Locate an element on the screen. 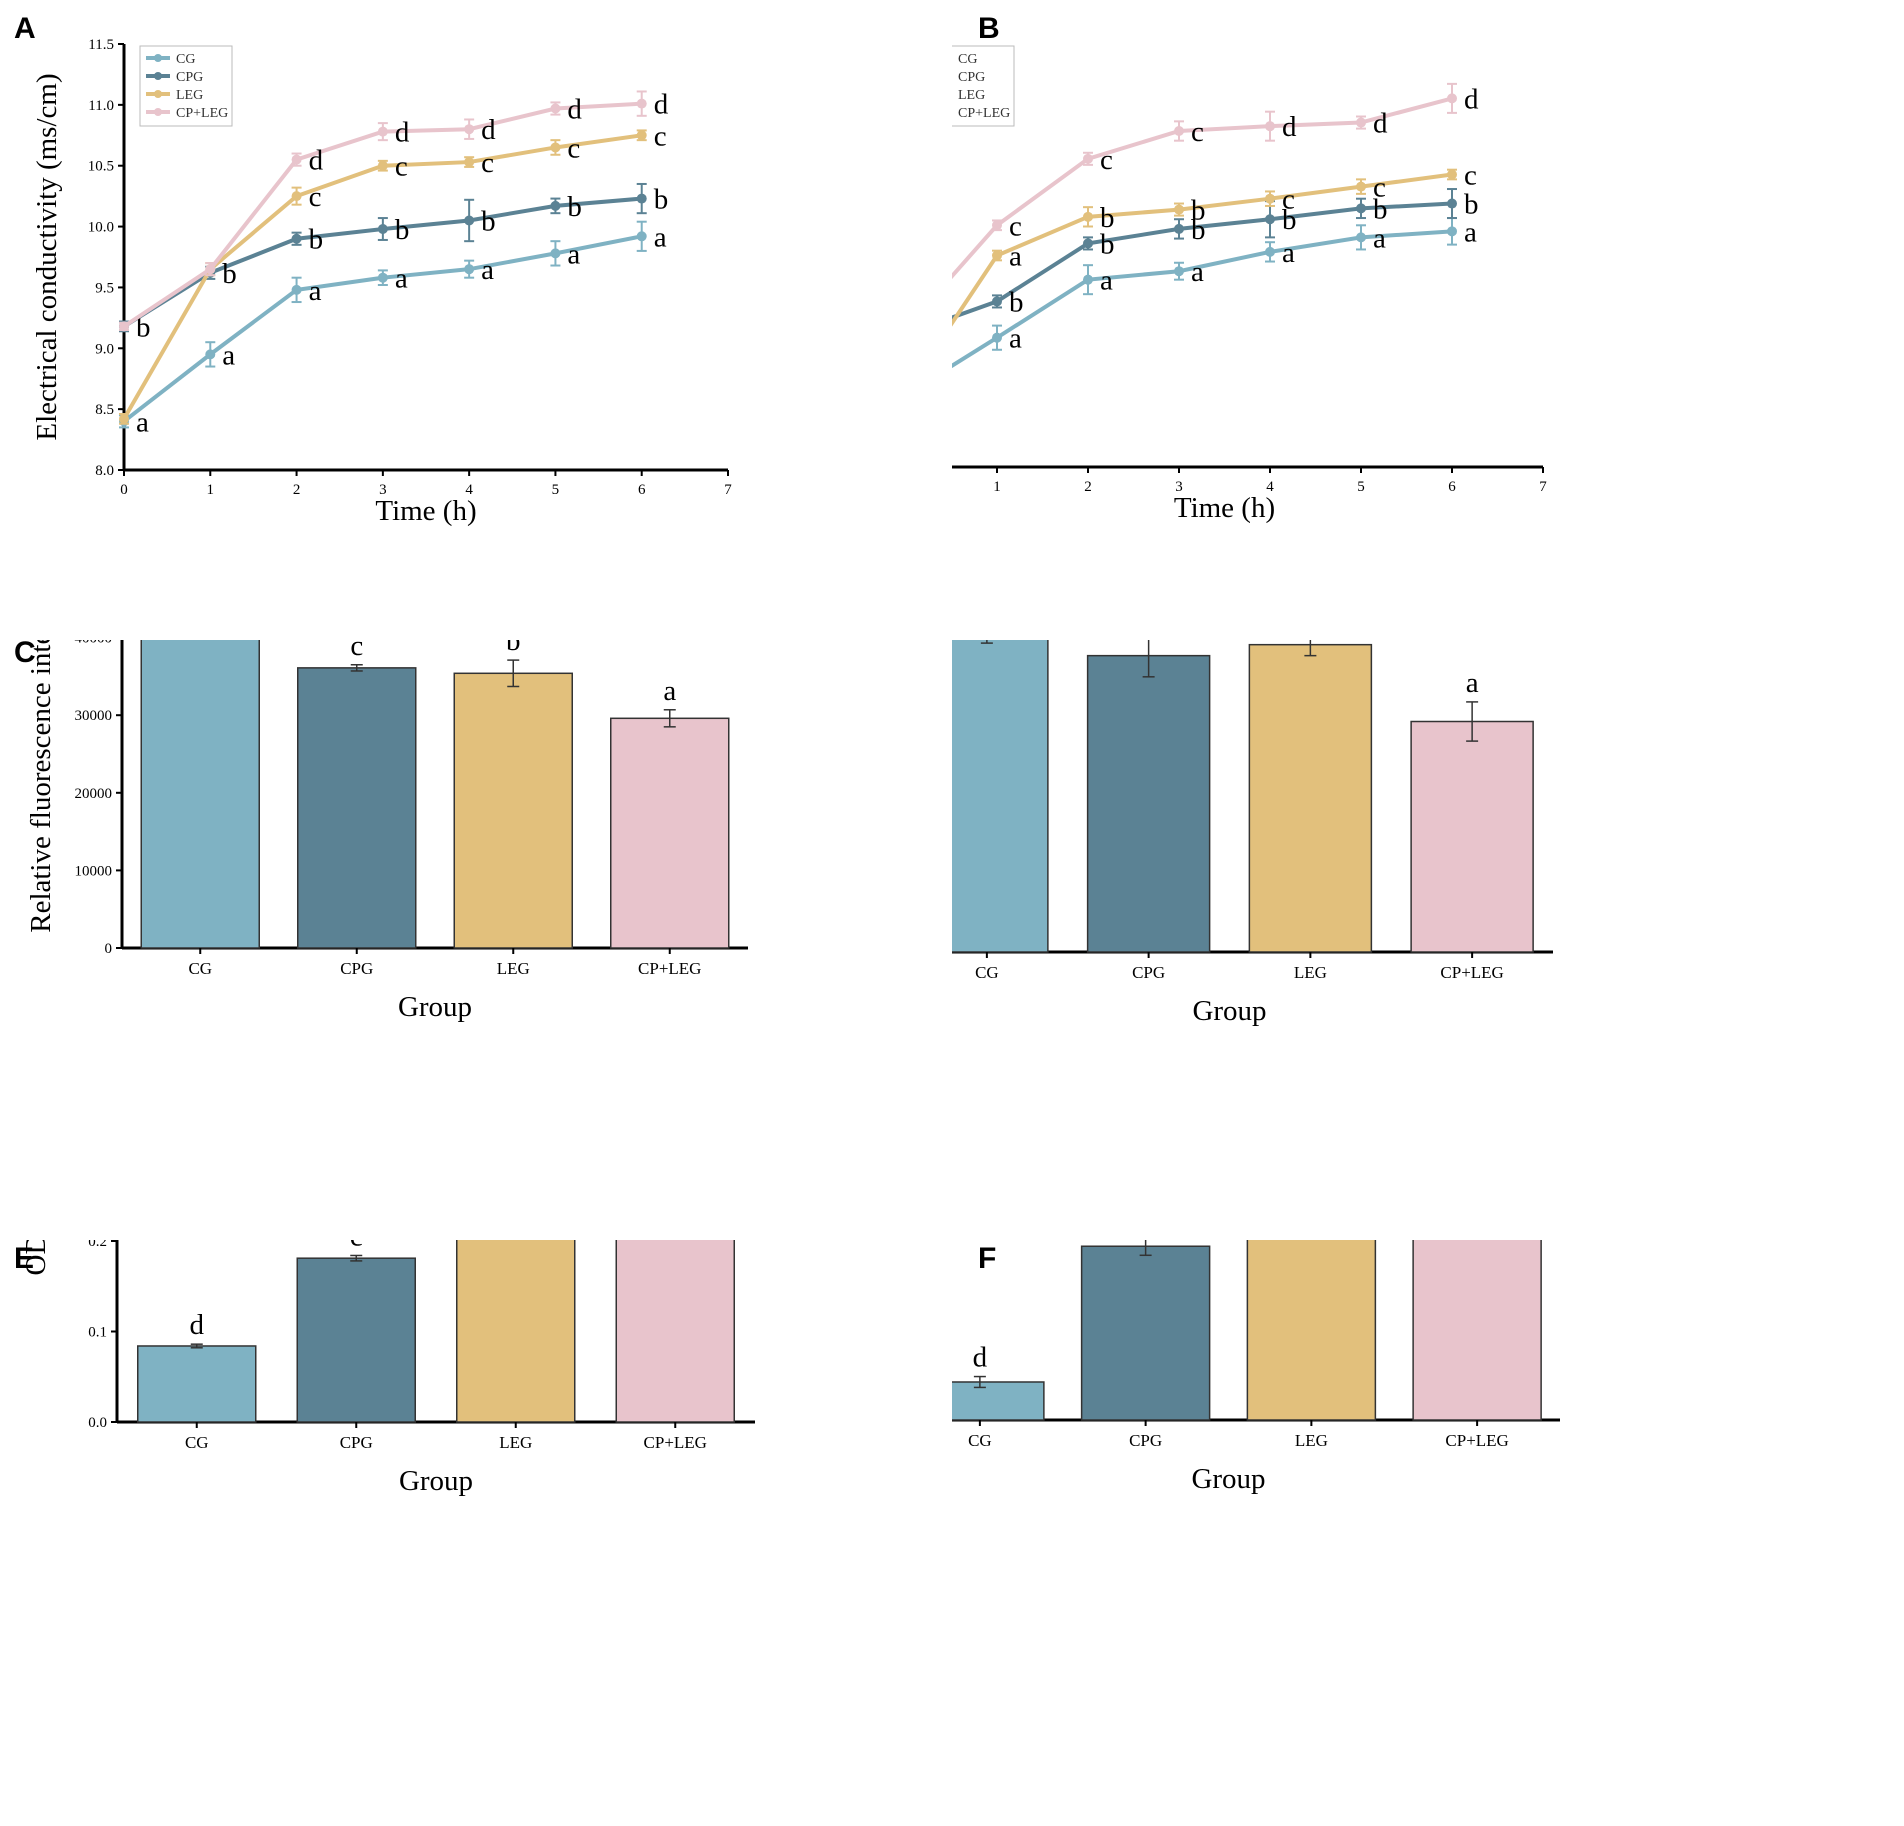  y-axis-title: Relative fluorescence intensity is located at coordinates (41, 786).